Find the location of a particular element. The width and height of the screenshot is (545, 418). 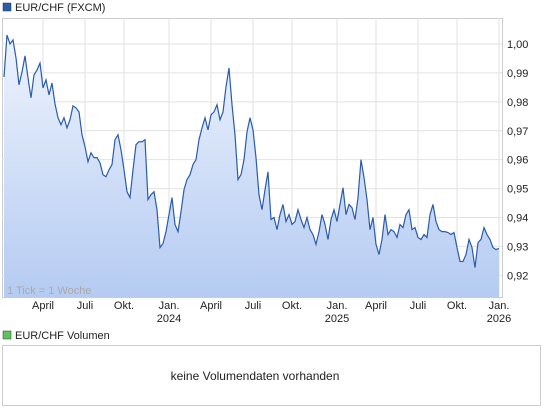

x-tick-label: Jan. 2024 is located at coordinates (169, 312).